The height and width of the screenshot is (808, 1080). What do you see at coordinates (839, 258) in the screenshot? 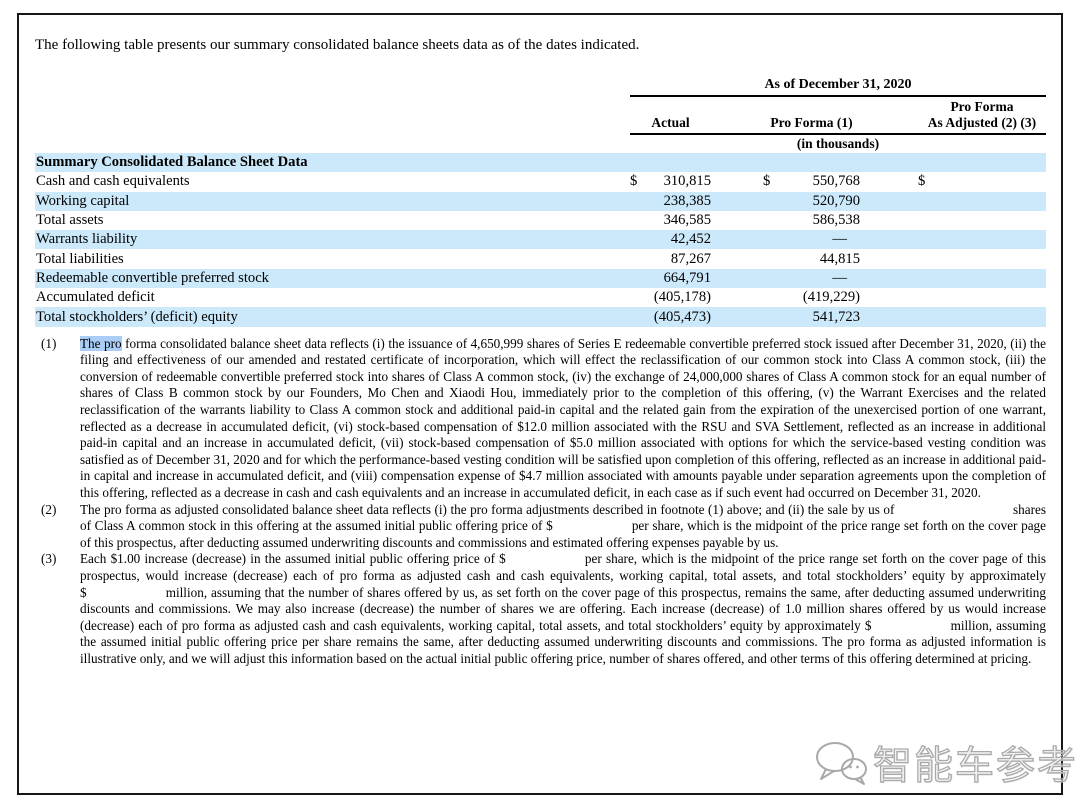
I see `pro-forma-value: 44,815` at bounding box center [839, 258].